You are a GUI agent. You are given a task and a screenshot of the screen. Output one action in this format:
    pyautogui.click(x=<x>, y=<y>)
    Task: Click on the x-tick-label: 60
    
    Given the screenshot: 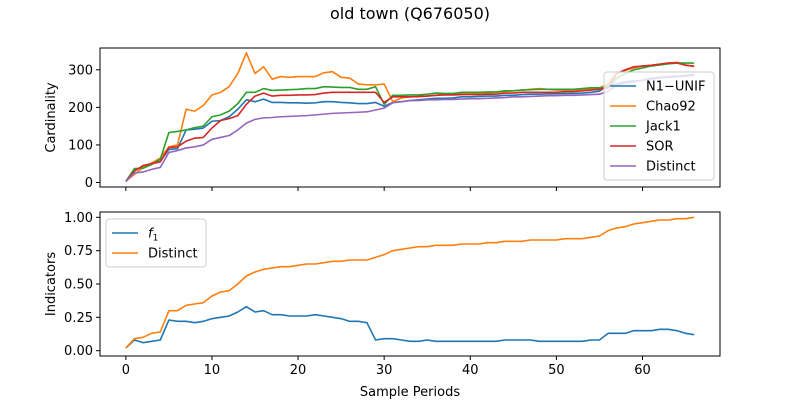 What is the action you would take?
    pyautogui.click(x=642, y=370)
    